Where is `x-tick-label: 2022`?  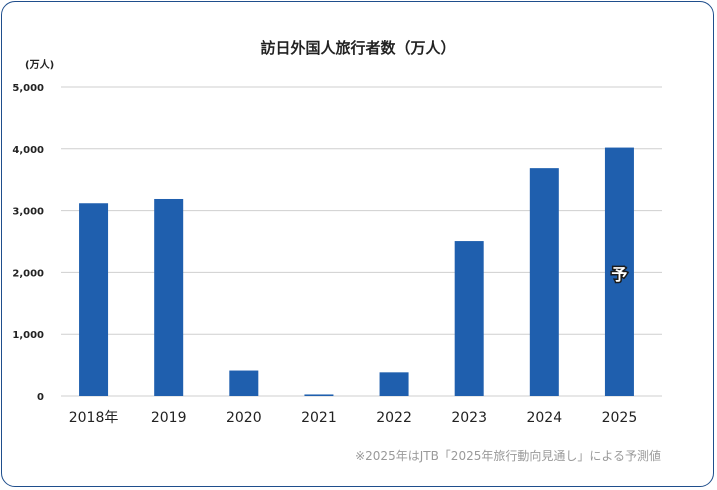 x-tick-label: 2022 is located at coordinates (394, 418).